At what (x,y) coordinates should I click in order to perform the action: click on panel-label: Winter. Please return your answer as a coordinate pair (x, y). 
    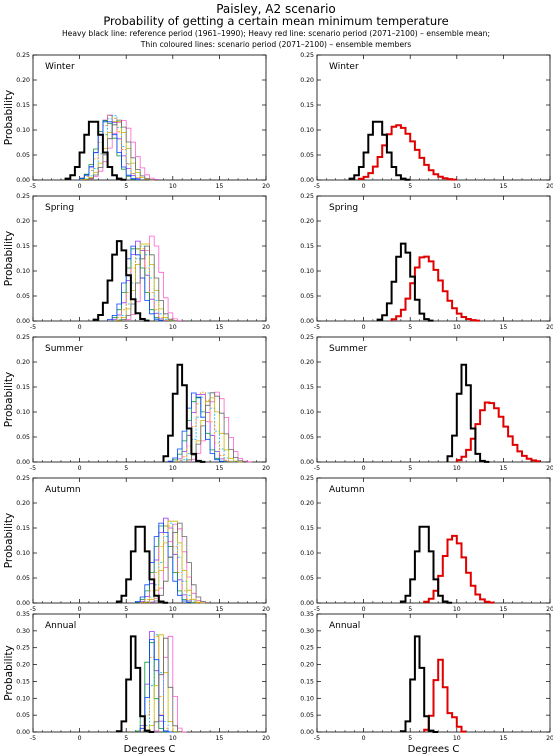
    Looking at the image, I should click on (344, 67).